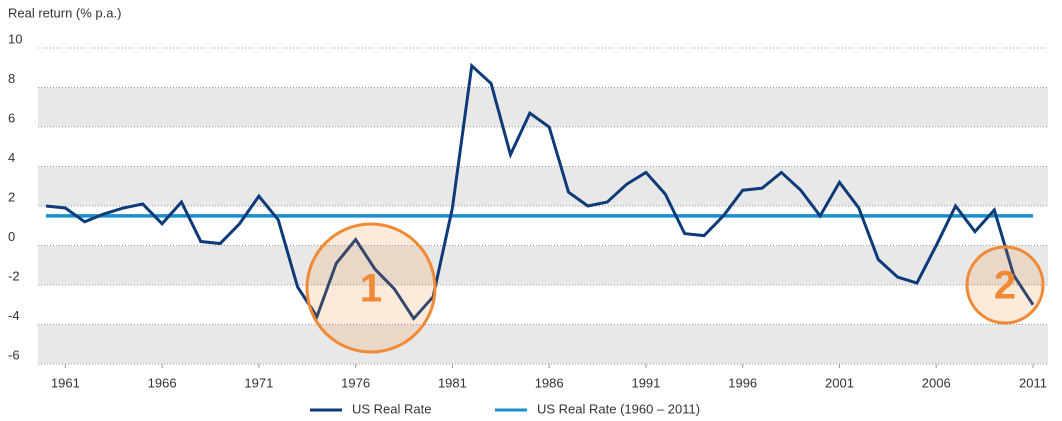  I want to click on annotation-label: 2, so click(1005, 286).